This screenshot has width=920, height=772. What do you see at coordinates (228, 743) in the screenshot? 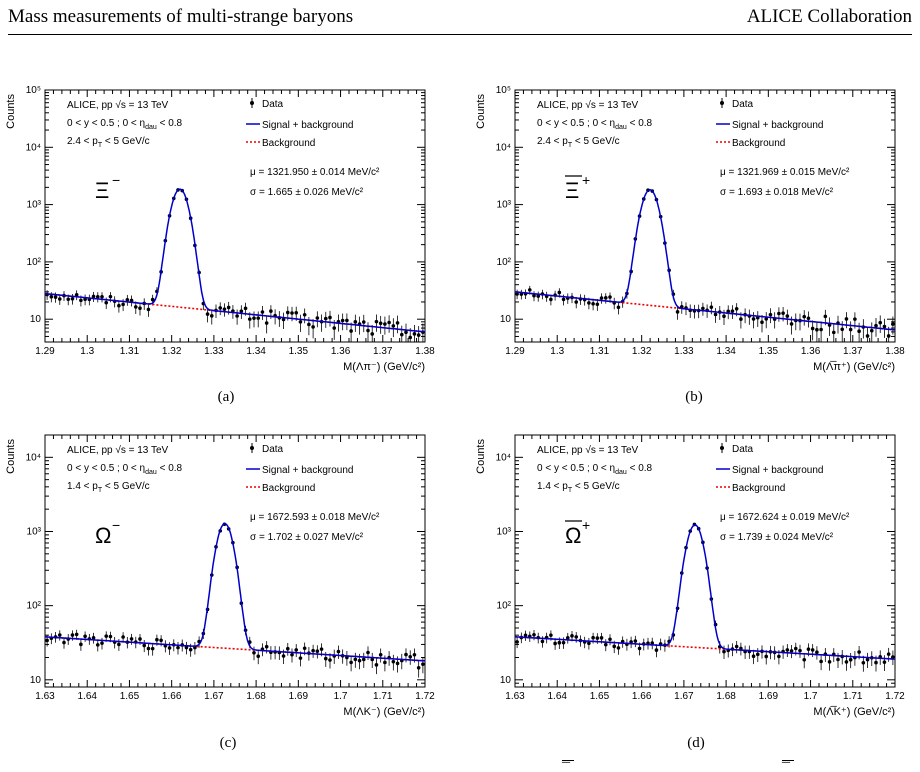
I see `caption-c: (c)` at bounding box center [228, 743].